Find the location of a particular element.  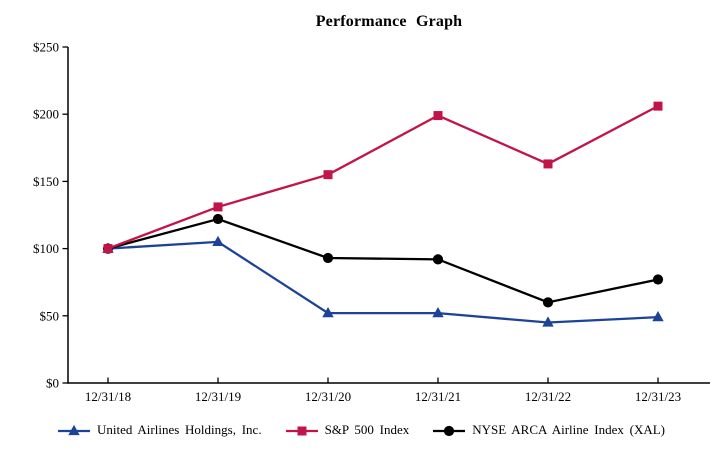

legend-label: NYSE ARCA Airline Index (XAL) is located at coordinates (568, 429).